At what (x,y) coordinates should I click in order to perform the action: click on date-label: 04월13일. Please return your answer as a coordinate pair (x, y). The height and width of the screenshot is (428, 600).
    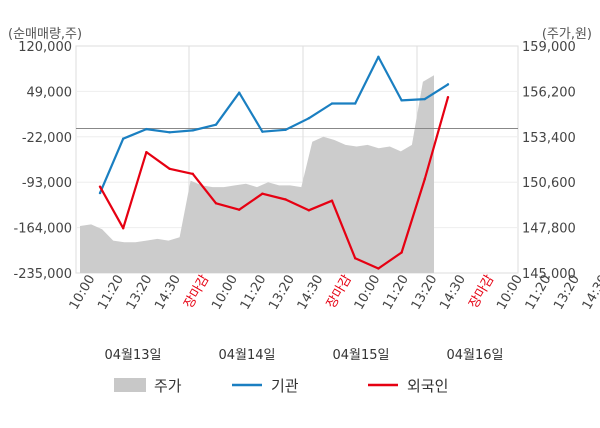
    Looking at the image, I should click on (132, 355).